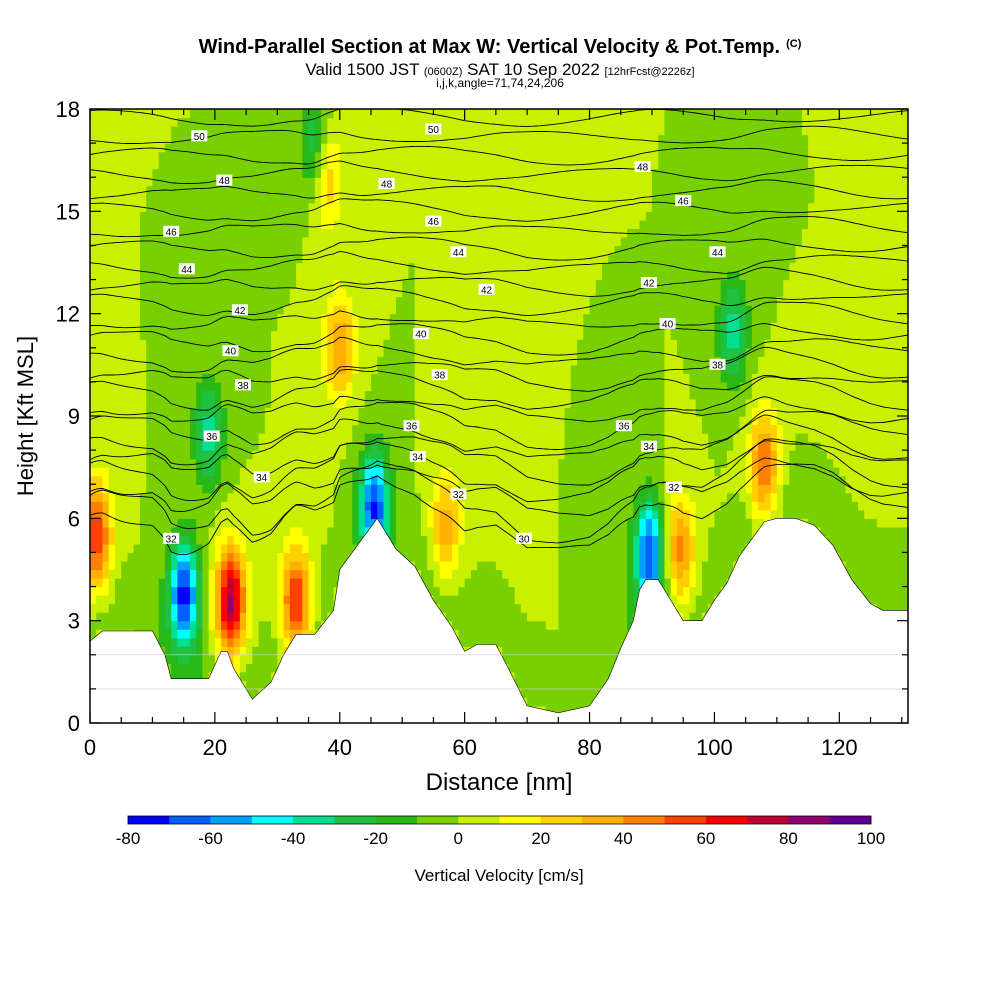 This screenshot has height=1000, width=1000. What do you see at coordinates (714, 747) in the screenshot?
I see `x-tick-label: 100` at bounding box center [714, 747].